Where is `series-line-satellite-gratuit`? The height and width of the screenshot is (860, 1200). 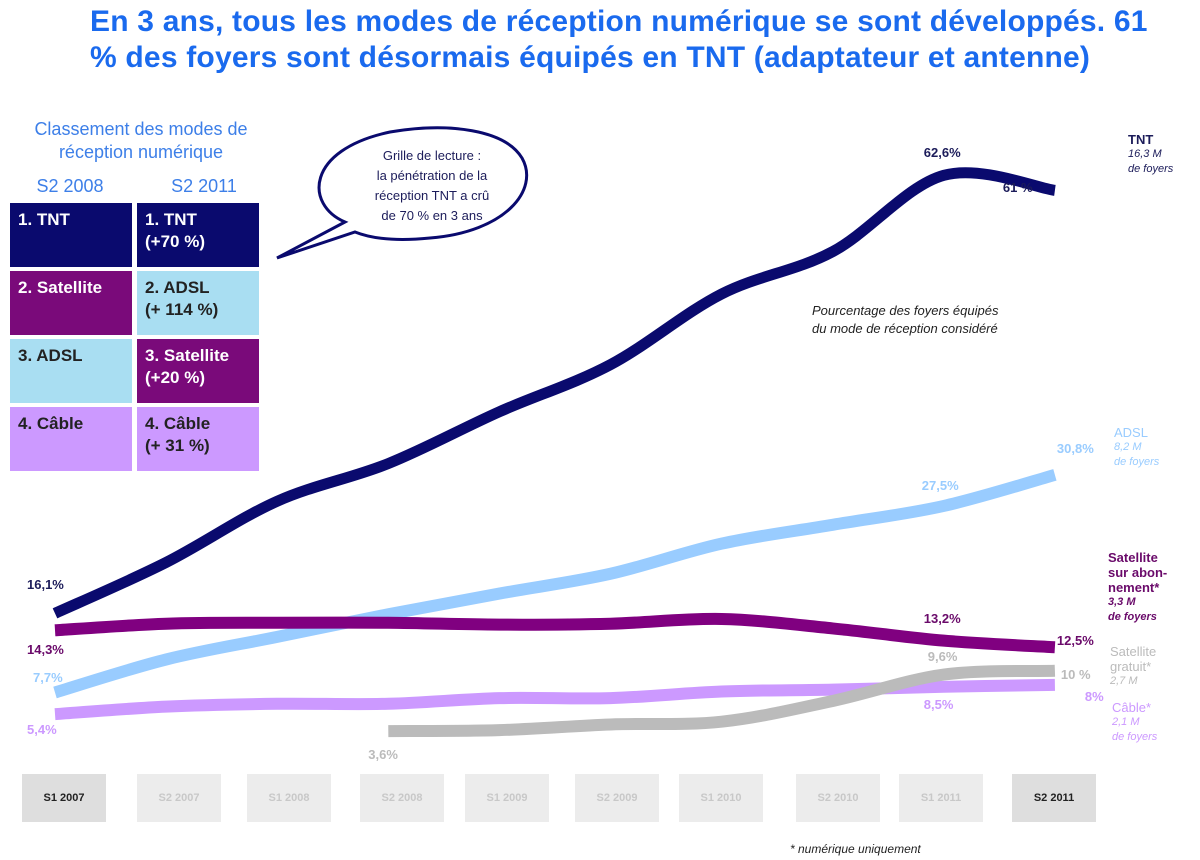 series-line-satellite-gratuit is located at coordinates (722, 701).